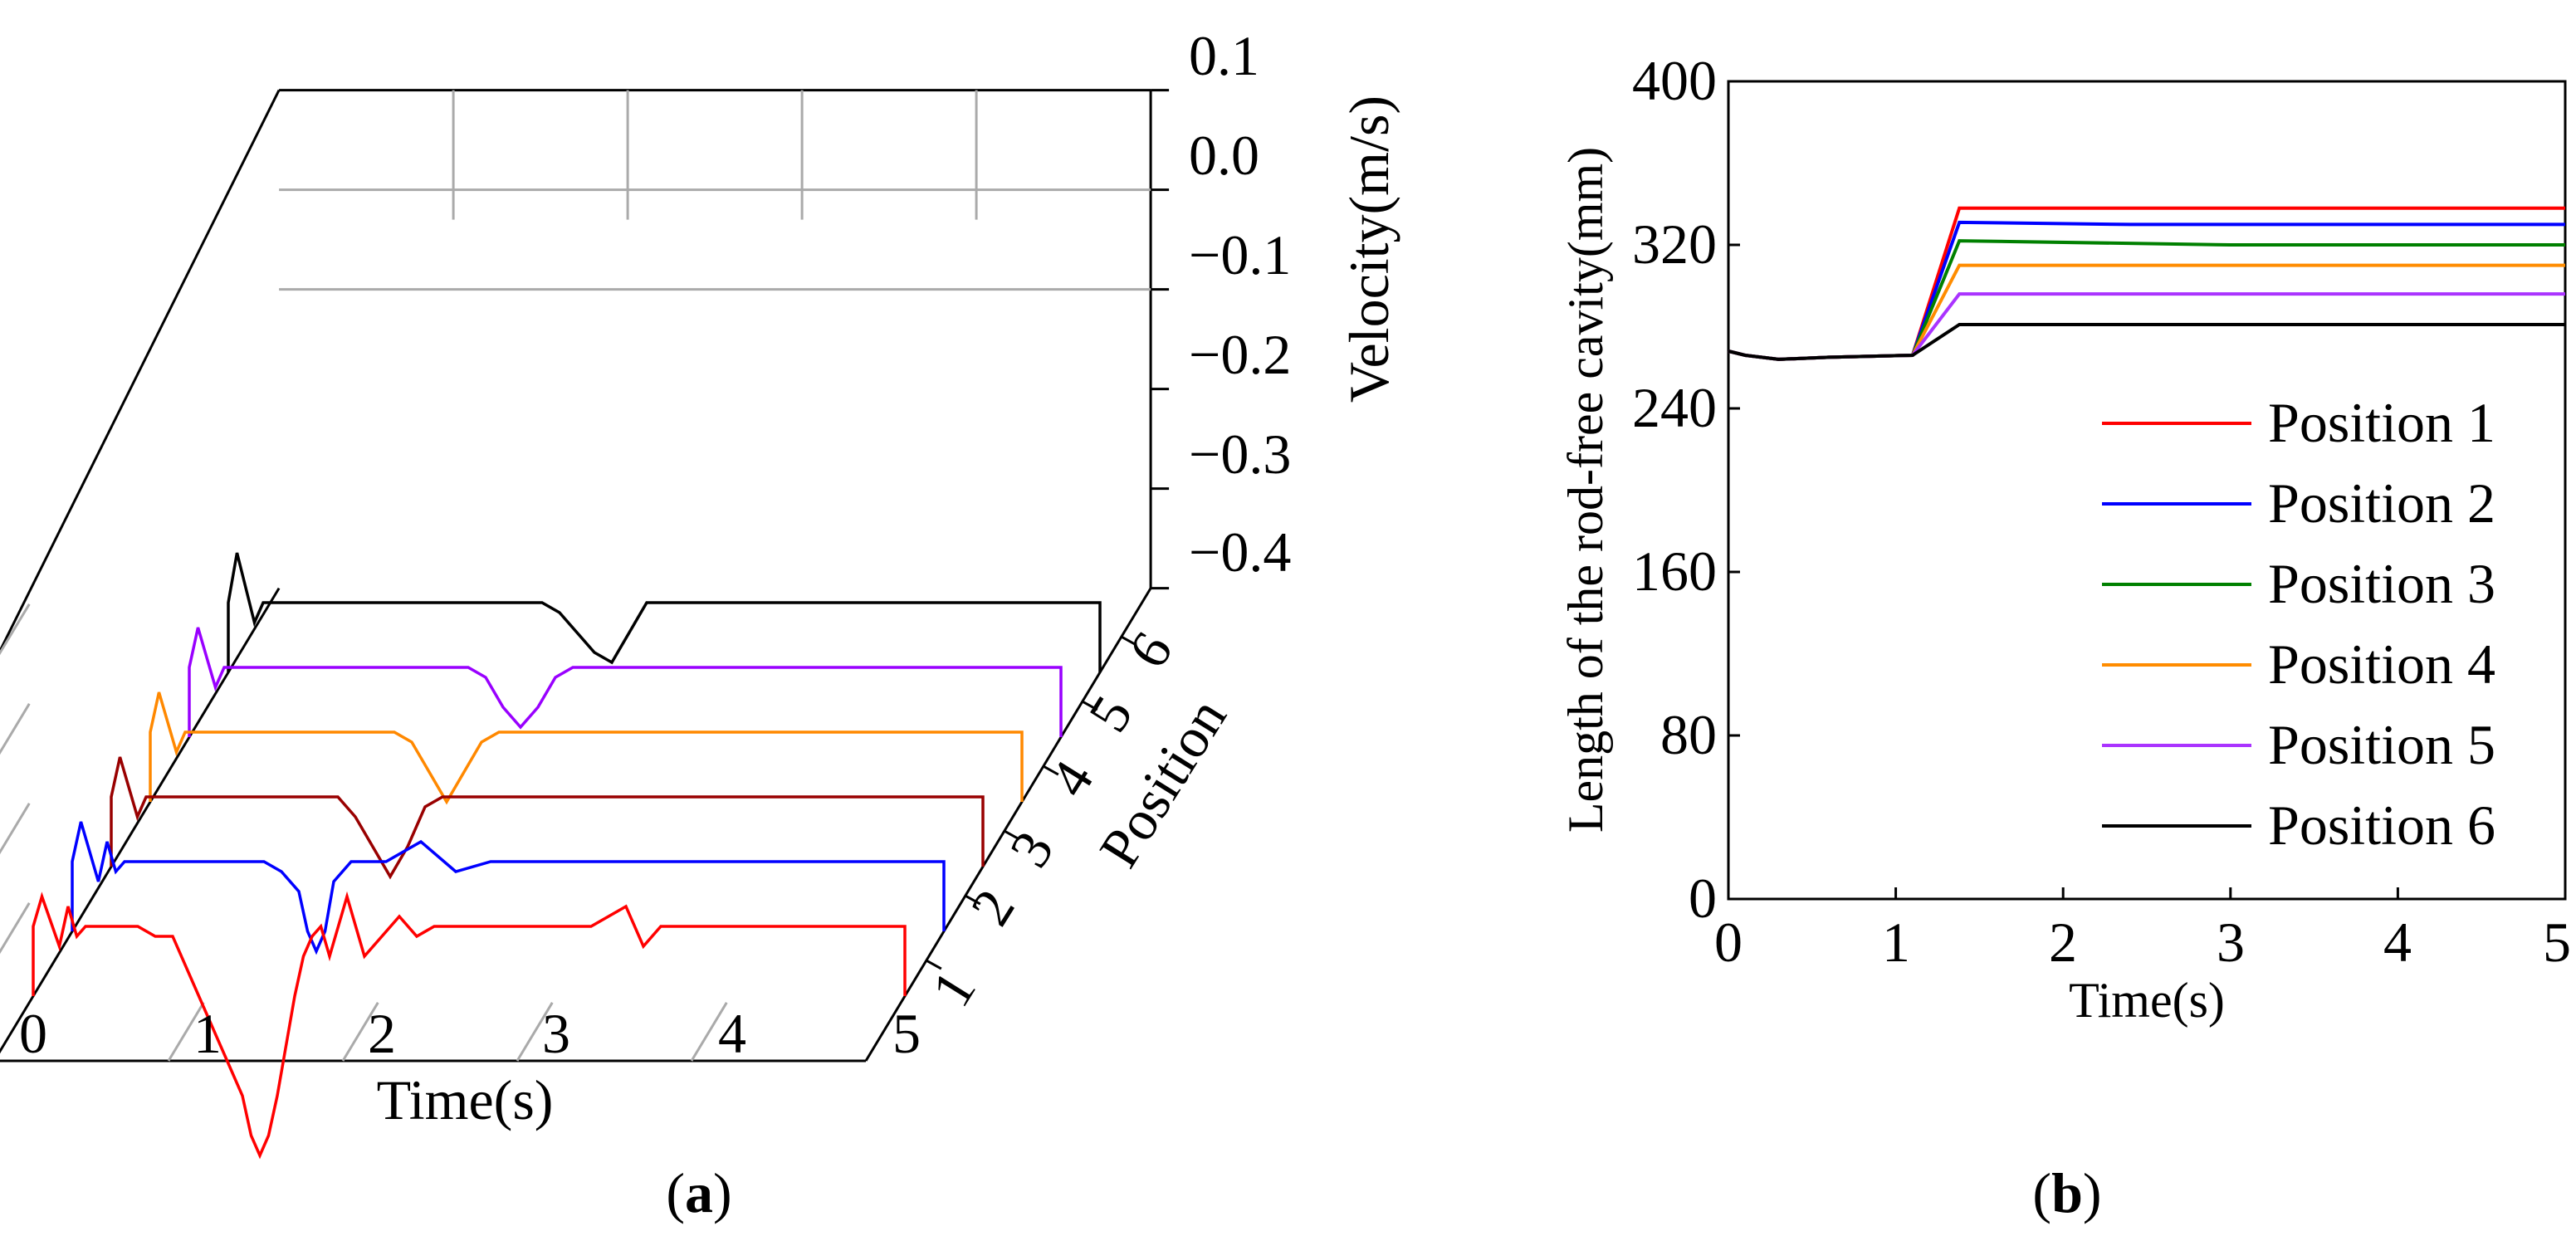  I want to click on b-legend-label-position-2: Position 2, so click(2381, 503).